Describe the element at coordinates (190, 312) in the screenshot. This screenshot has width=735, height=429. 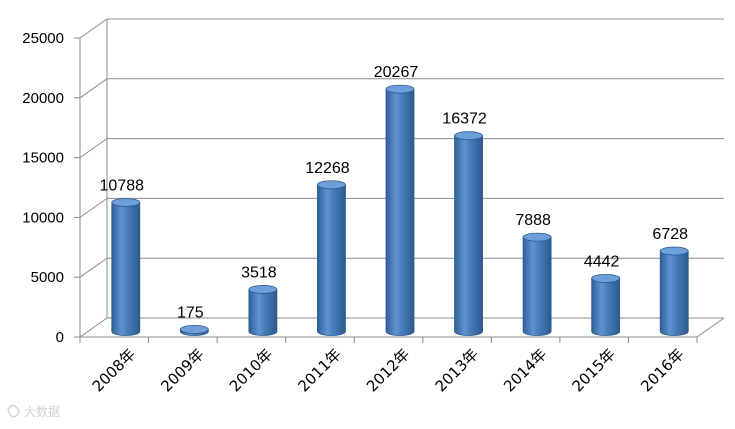
I see `data-label: 175` at that location.